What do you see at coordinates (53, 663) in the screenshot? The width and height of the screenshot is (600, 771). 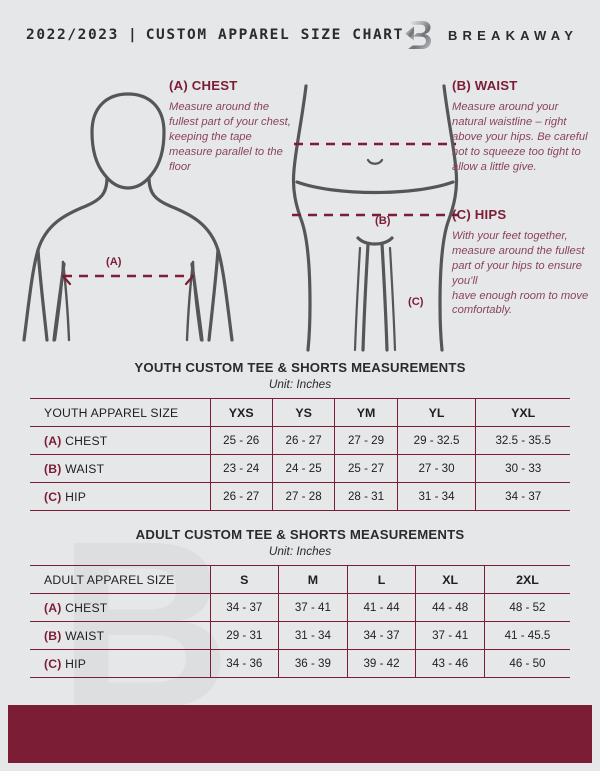 I see `adult-row-2-tag: (C)` at bounding box center [53, 663].